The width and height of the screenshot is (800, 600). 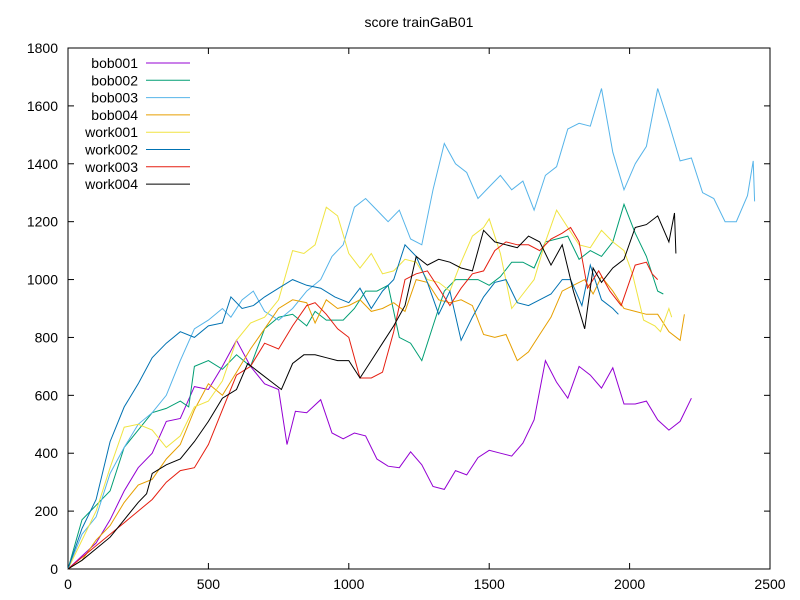 I want to click on y-tick-label: 600, so click(x=47, y=395).